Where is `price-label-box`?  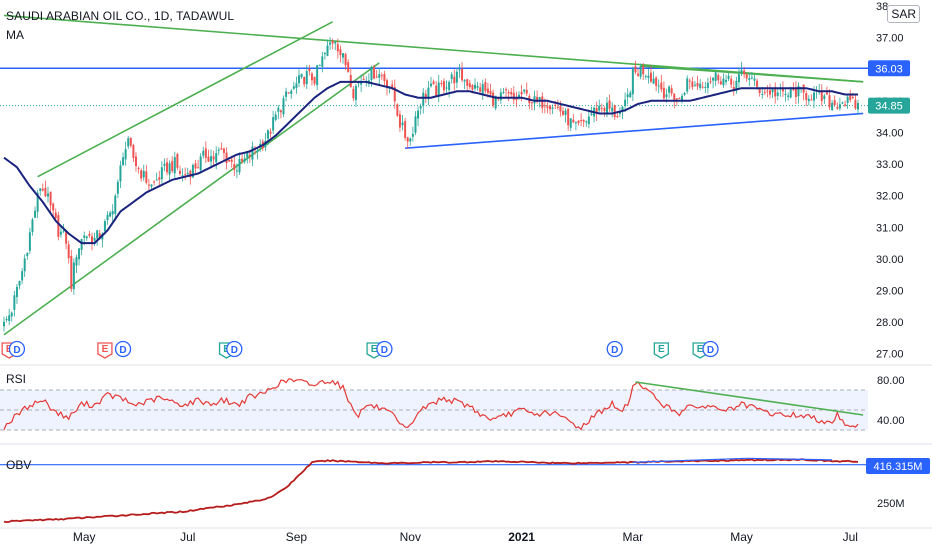 price-label-box is located at coordinates (889, 68).